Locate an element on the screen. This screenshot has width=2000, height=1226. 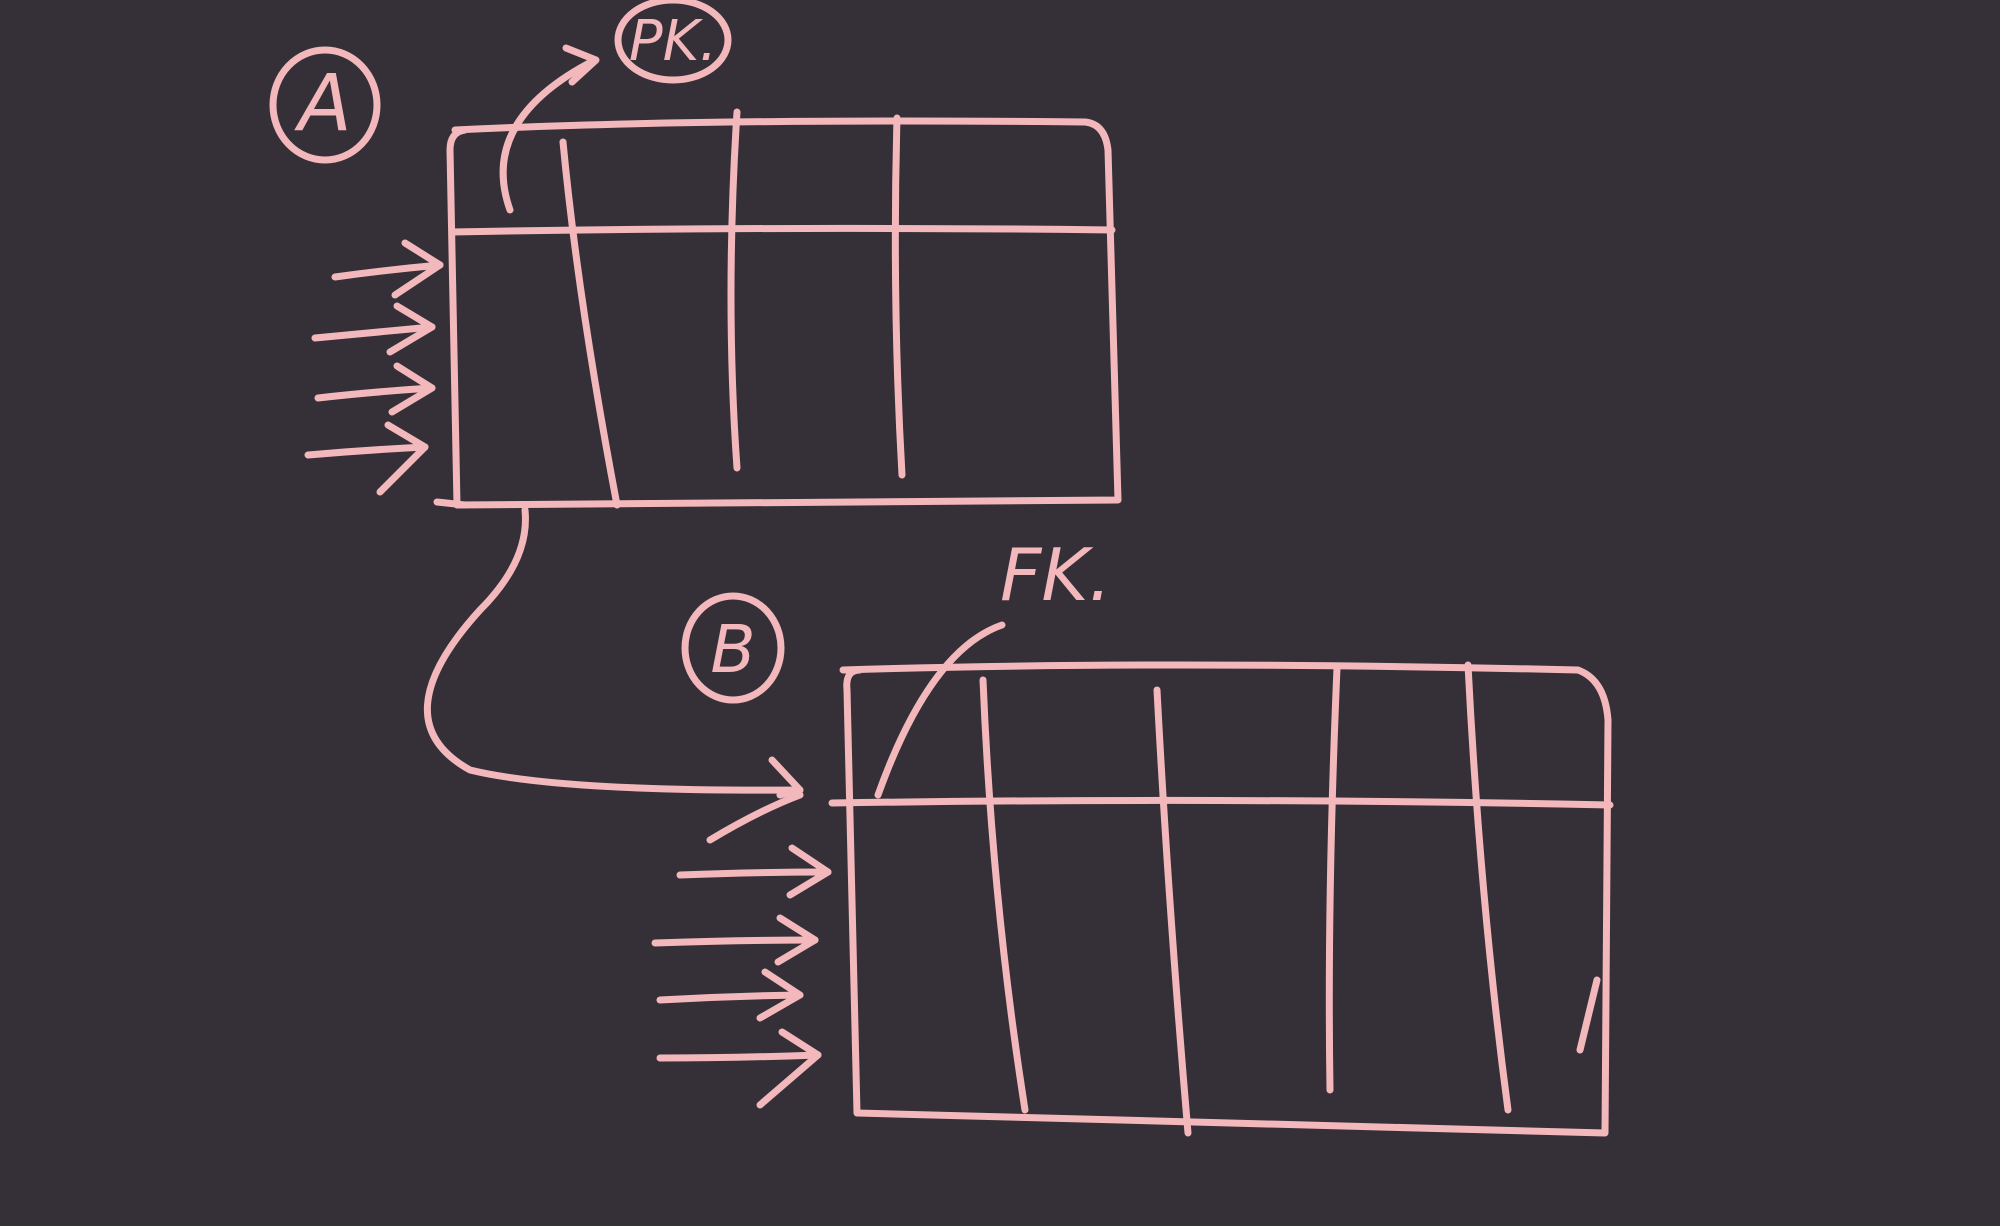
table-b-label: B is located at coordinates (732, 649).